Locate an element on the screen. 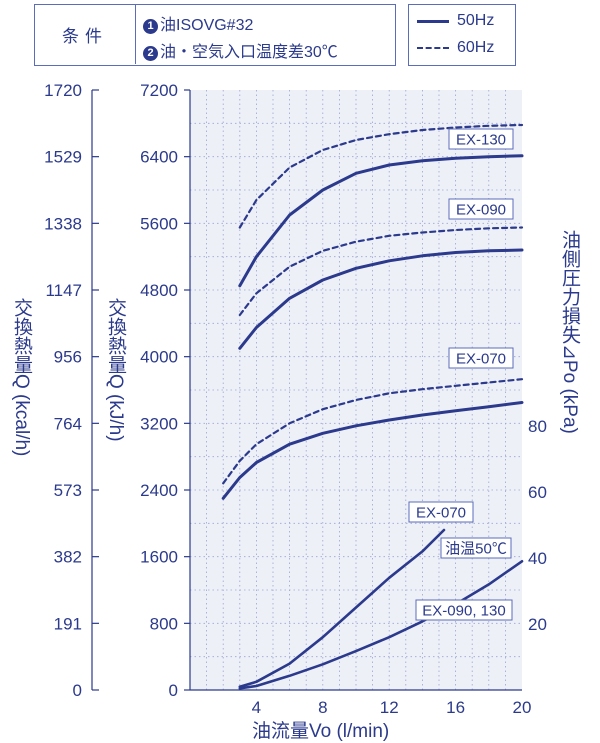  tick-label-x: 20 is located at coordinates (522, 707).